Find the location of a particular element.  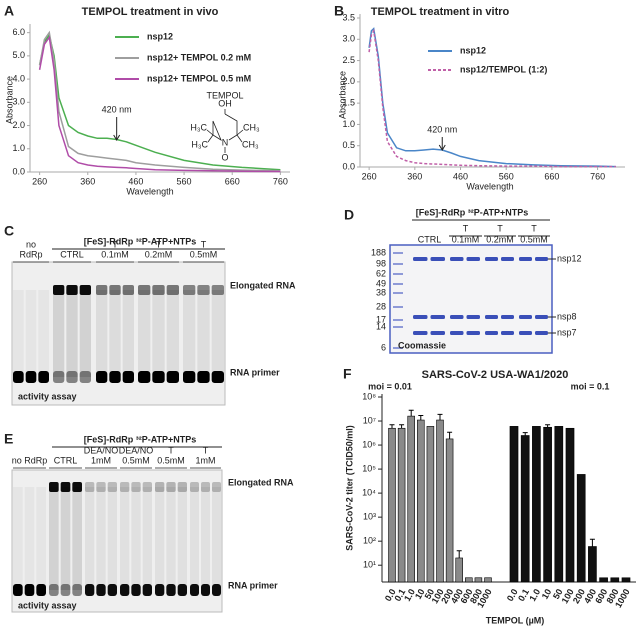

marker-label: 98 is located at coordinates (381, 263).